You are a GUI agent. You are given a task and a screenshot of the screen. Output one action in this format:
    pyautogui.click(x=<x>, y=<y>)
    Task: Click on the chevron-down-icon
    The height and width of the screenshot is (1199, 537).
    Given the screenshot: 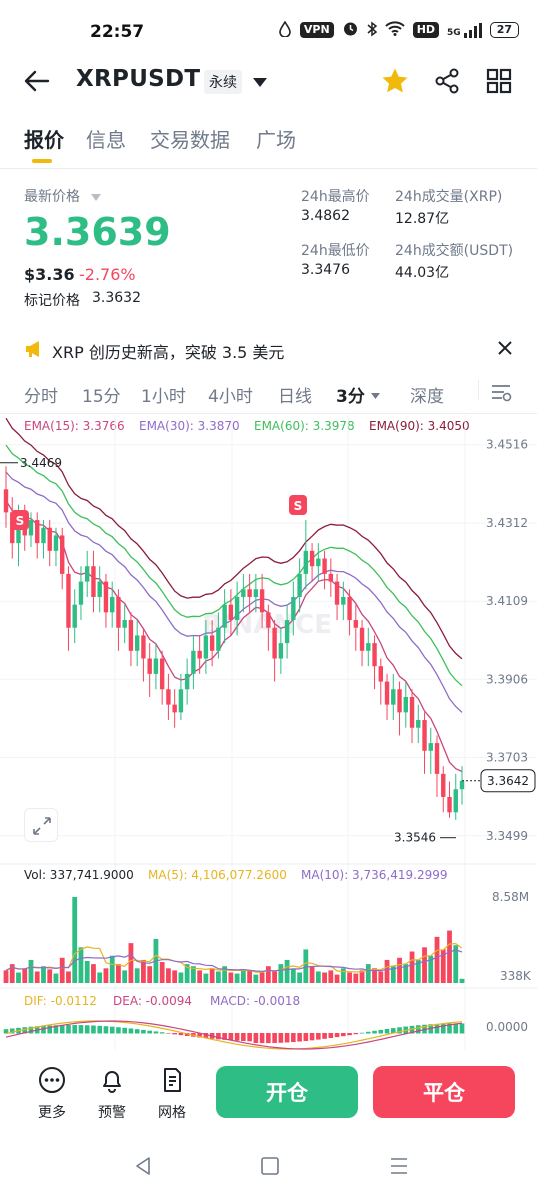 What is the action you would take?
    pyautogui.click(x=260, y=83)
    